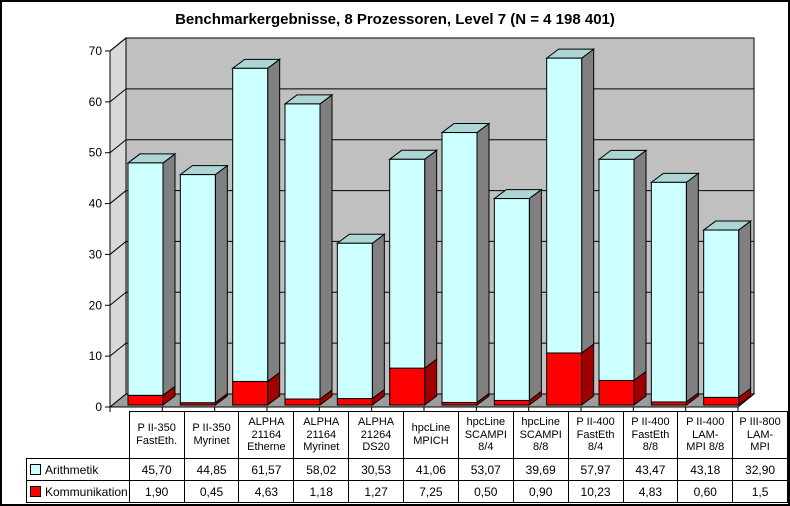  I want to click on category-header-cell: P II-400 FastEth 8/4, so click(595, 435).